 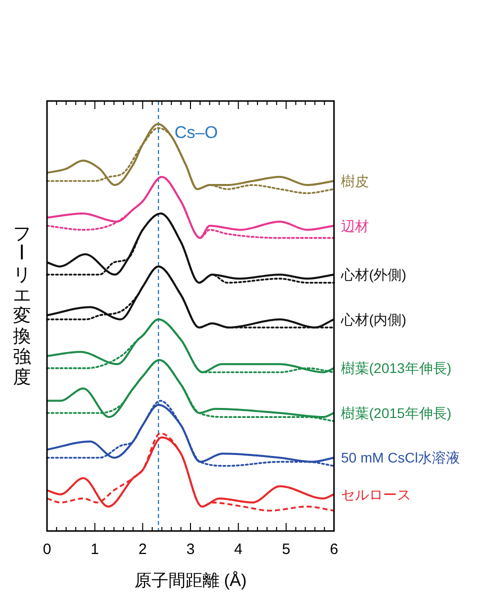 What do you see at coordinates (334, 549) in the screenshot?
I see `x-tick-label: 6` at bounding box center [334, 549].